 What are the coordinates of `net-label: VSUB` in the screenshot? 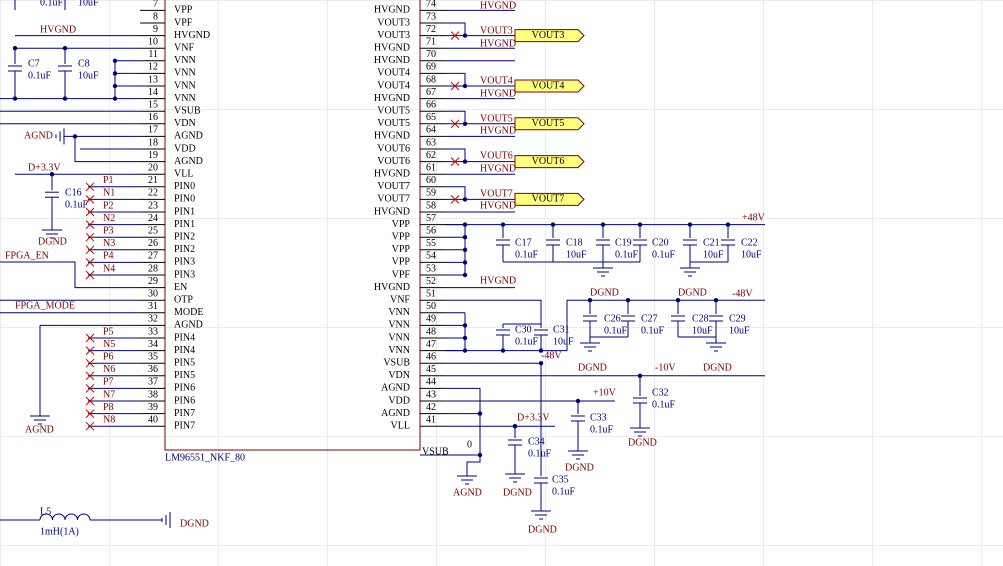 It's located at (435, 451).